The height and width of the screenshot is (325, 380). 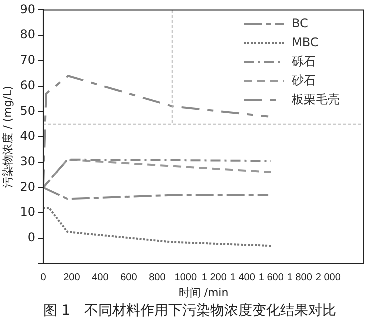 I want to click on x-tick-label: 2 000, so click(x=329, y=278).